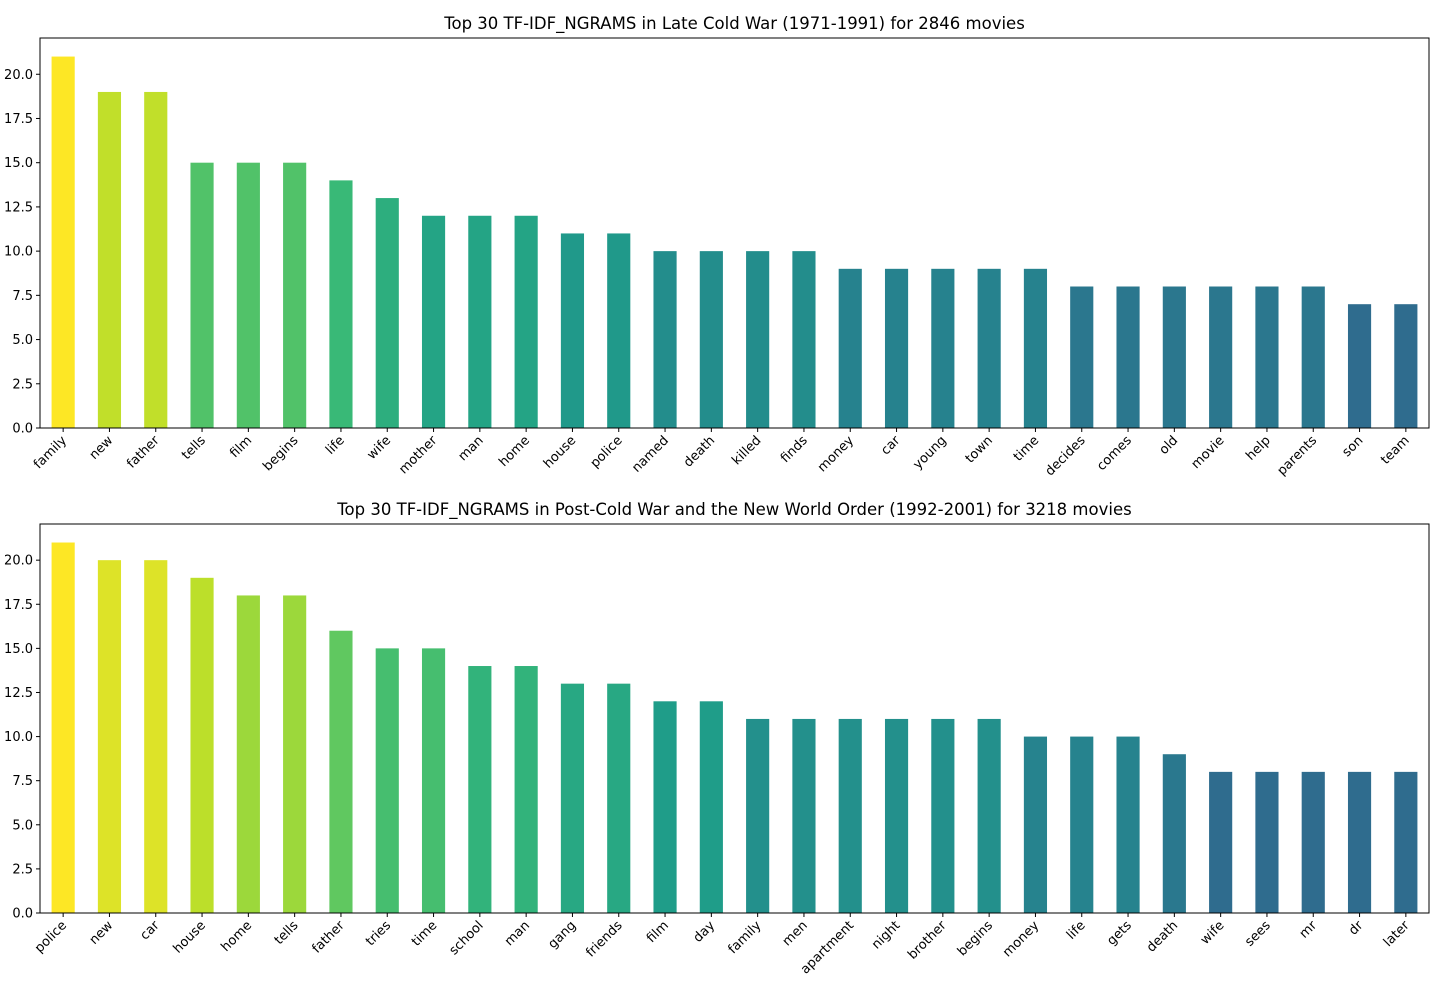 The width and height of the screenshot is (1440, 1000). Describe the element at coordinates (156, 259) in the screenshot. I see `bar-father` at that location.